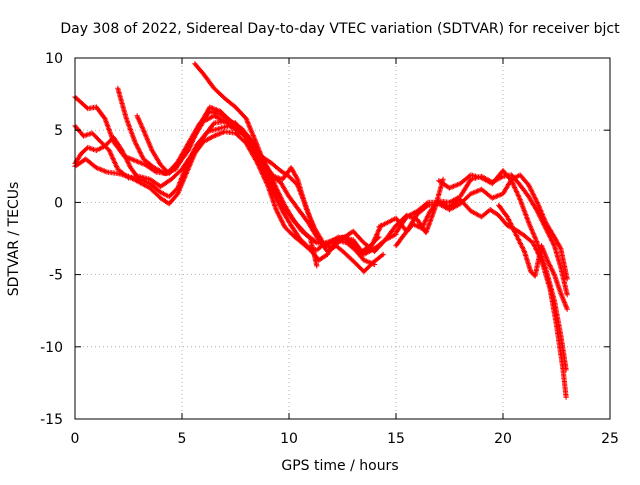 The width and height of the screenshot is (640, 485). What do you see at coordinates (51, 348) in the screenshot?
I see `y-tick-label: -10` at bounding box center [51, 348].